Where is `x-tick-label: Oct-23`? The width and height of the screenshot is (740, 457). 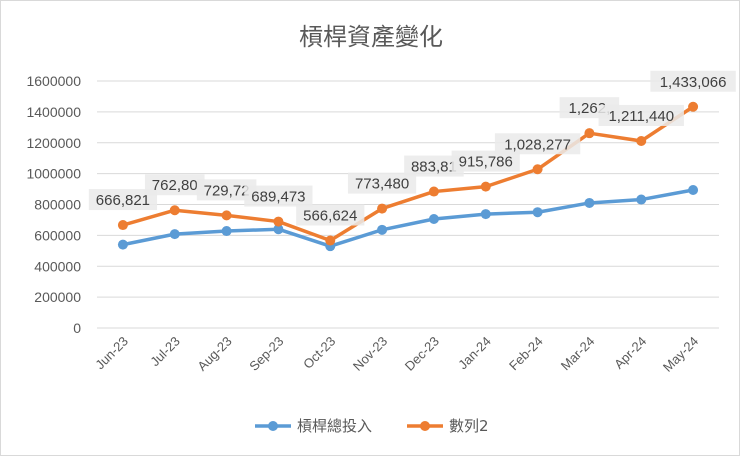 x-tick-label: Oct-23 is located at coordinates (319, 353).